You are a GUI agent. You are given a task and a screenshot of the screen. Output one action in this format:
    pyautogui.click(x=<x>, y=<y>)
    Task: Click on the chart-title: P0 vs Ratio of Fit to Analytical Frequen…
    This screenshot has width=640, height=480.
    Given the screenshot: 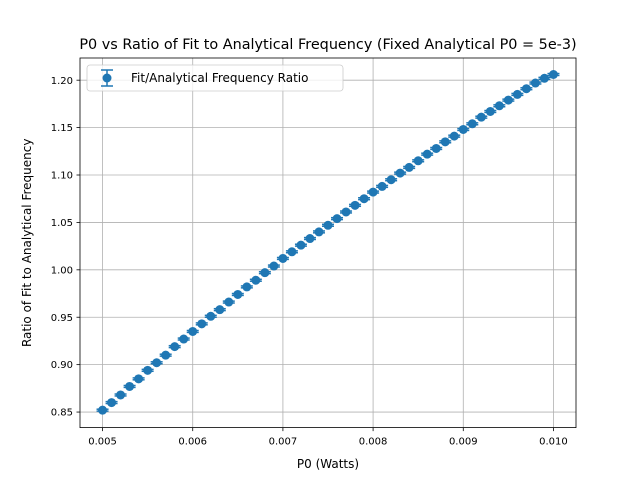 What is the action you would take?
    pyautogui.click(x=327, y=45)
    